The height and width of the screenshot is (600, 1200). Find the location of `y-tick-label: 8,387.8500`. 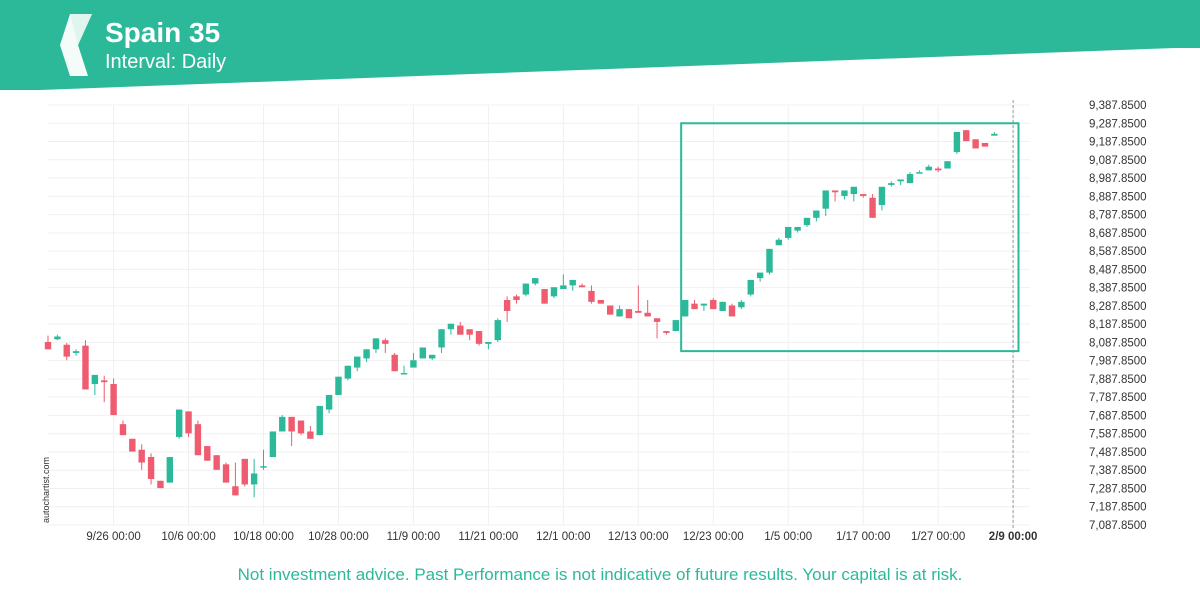

y-tick-label: 8,387.8500 is located at coordinates (1118, 289).